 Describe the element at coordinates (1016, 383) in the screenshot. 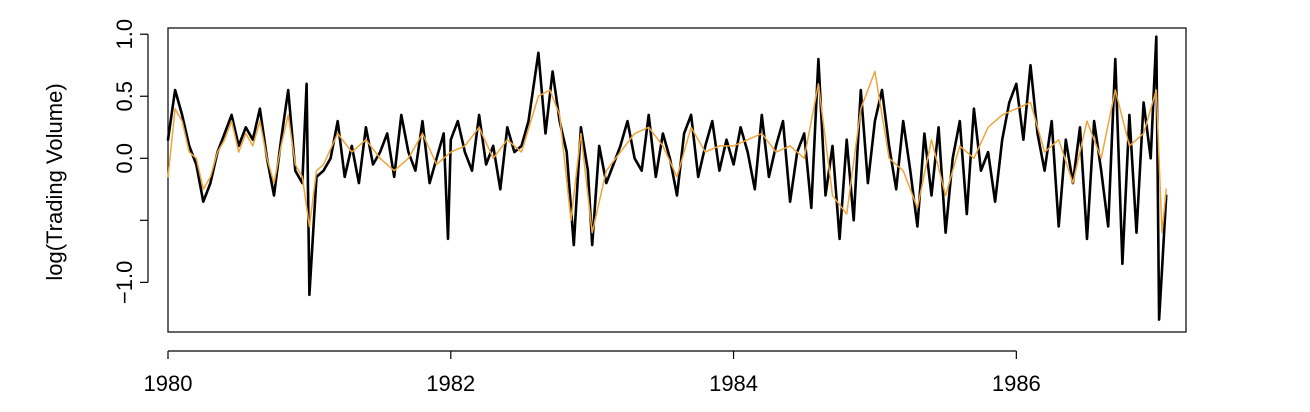

I see `x-tick-label: 1986` at that location.